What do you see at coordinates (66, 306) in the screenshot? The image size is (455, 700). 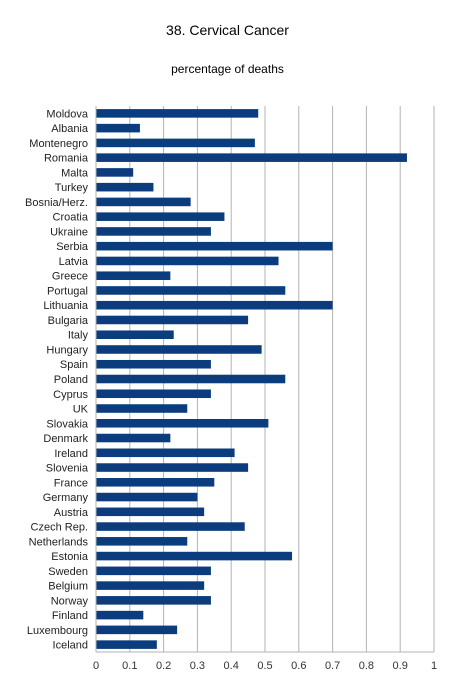 I see `category-label: Lithuania` at bounding box center [66, 306].